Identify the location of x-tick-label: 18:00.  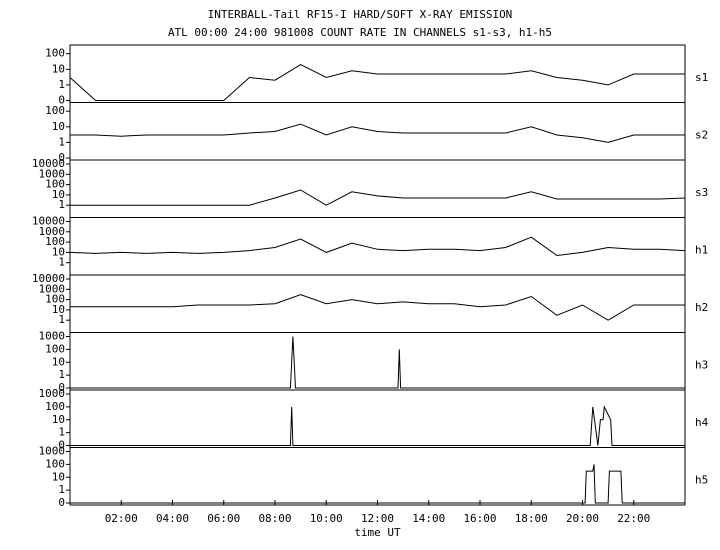
(531, 518).